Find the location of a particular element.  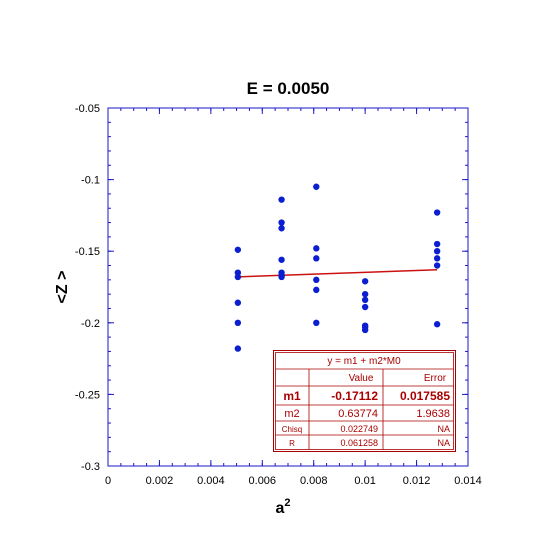

x-axis-label-base: a is located at coordinates (279, 508).